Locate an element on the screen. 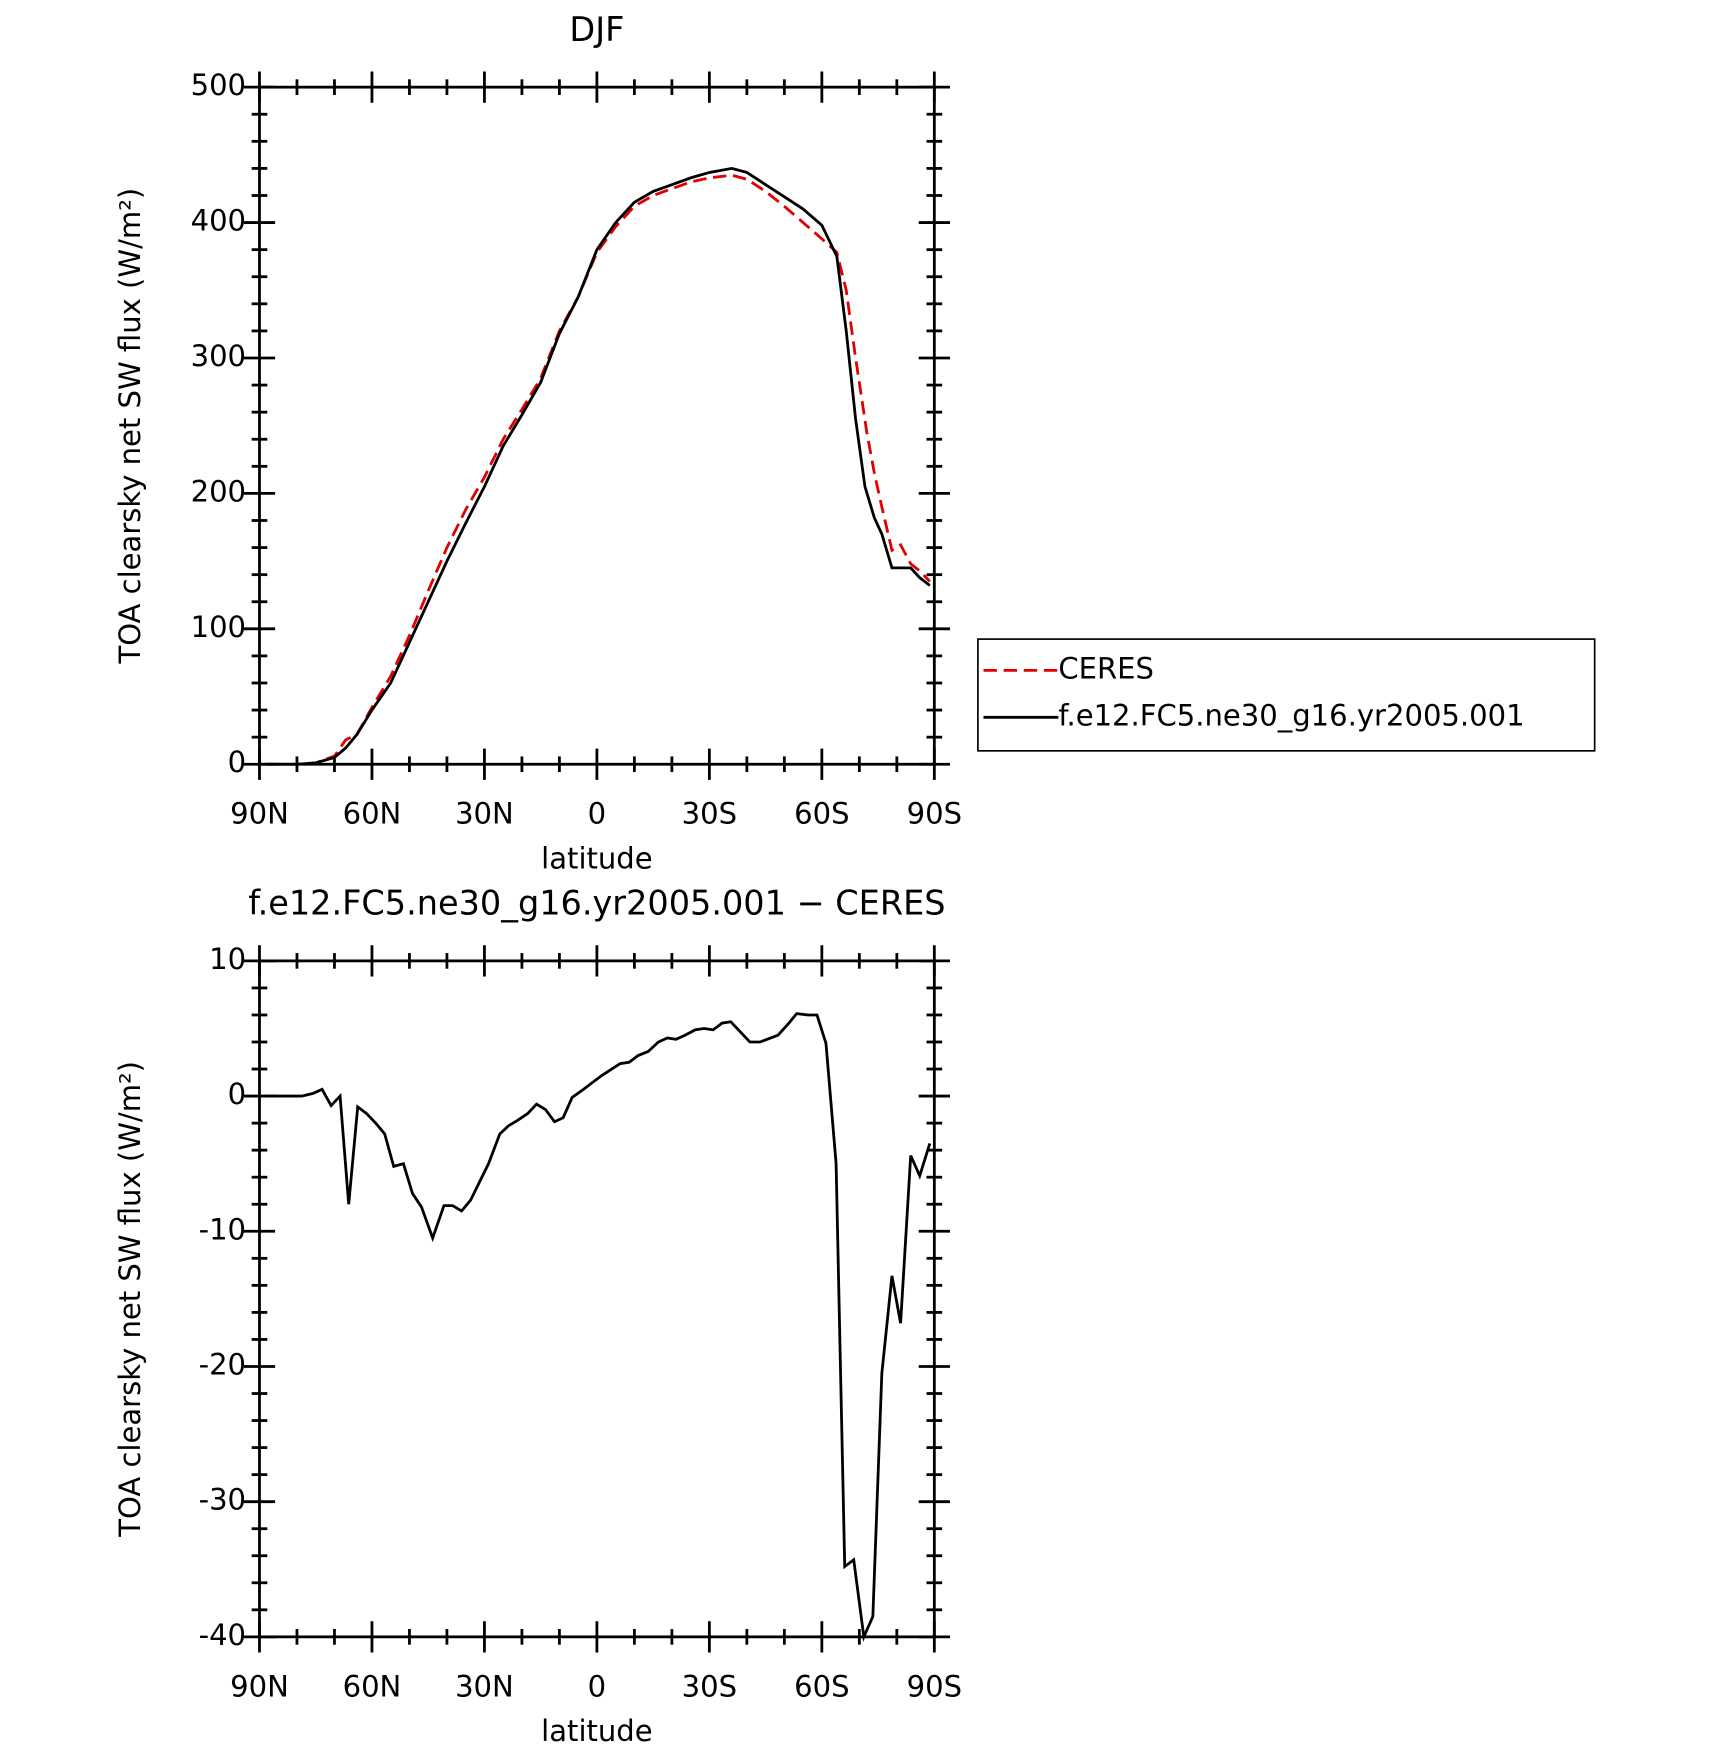  y-tick-label: 200 is located at coordinates (218, 491).